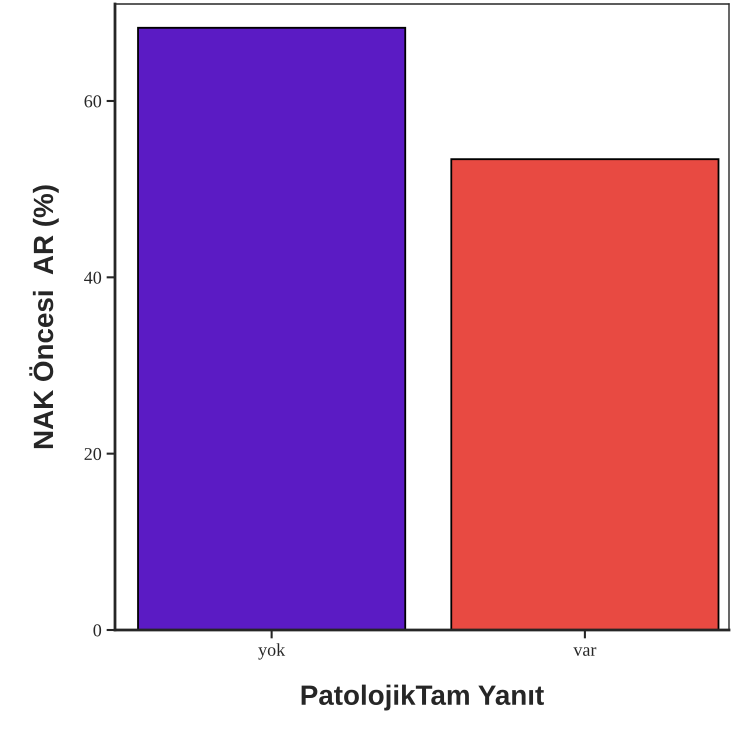  Describe the element at coordinates (423, 697) in the screenshot. I see `x-axis-title: PatolojikTam Yanıt` at that location.